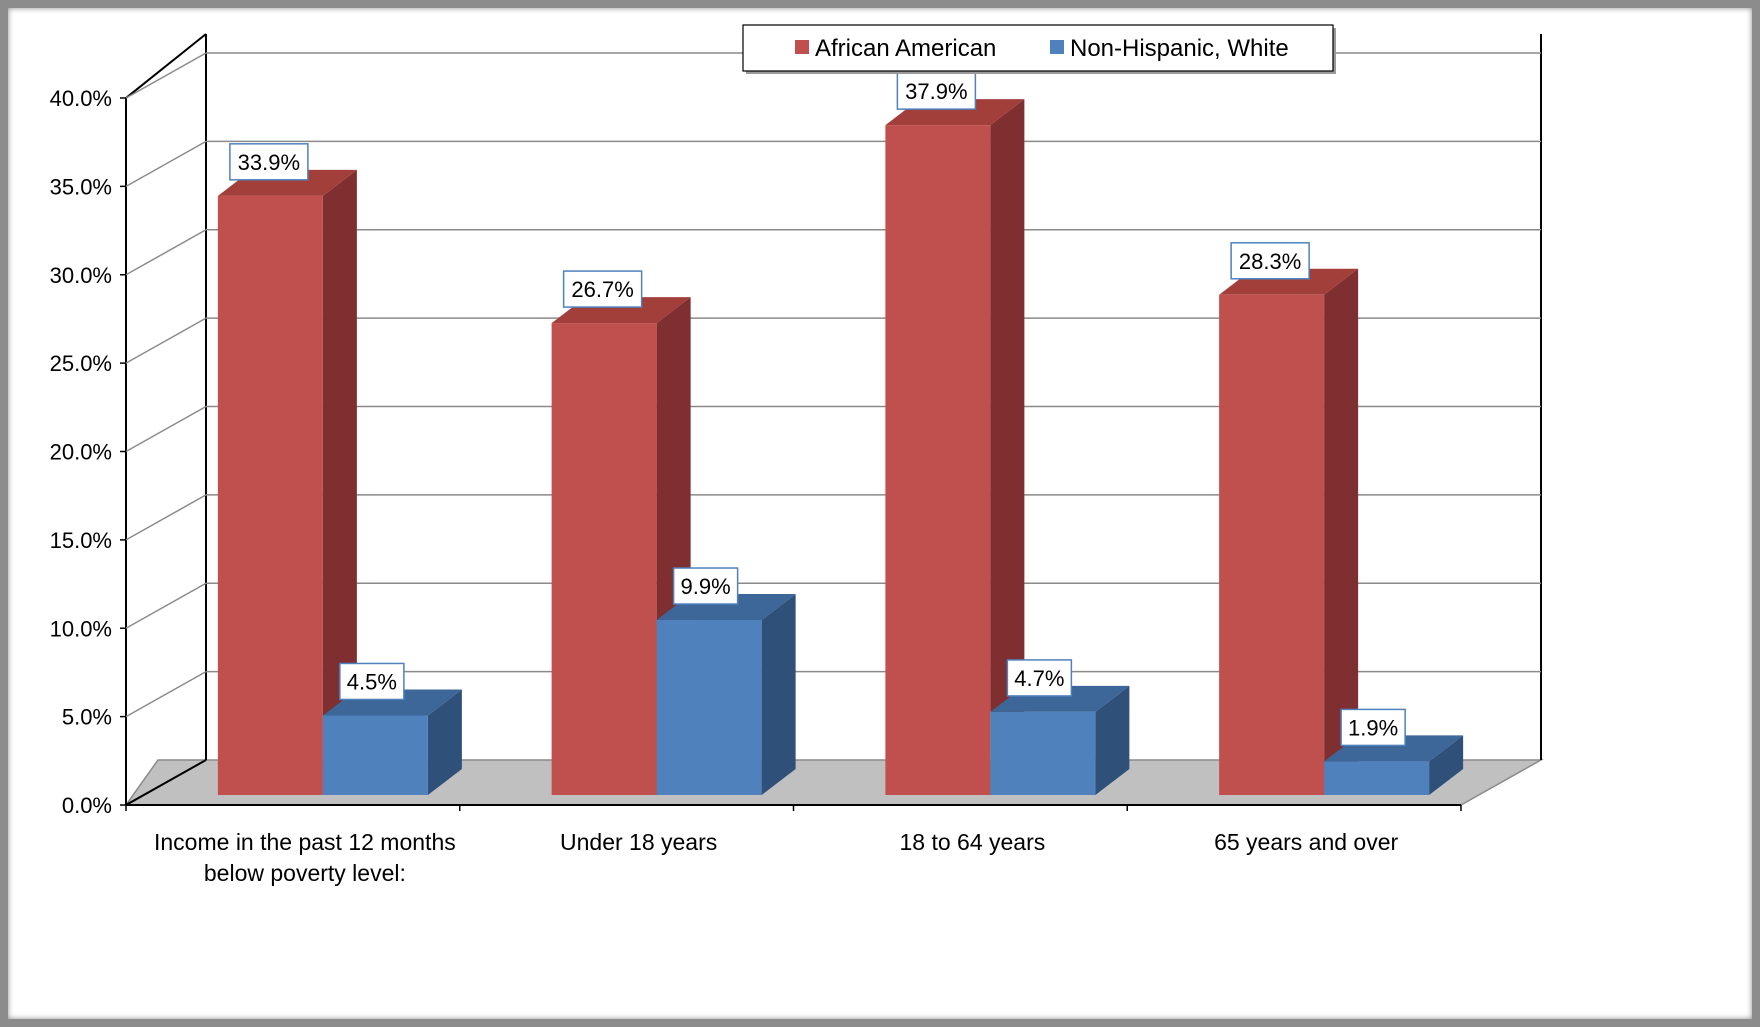 This screenshot has width=1760, height=1027. I want to click on floor-left-edge, so click(166, 782).